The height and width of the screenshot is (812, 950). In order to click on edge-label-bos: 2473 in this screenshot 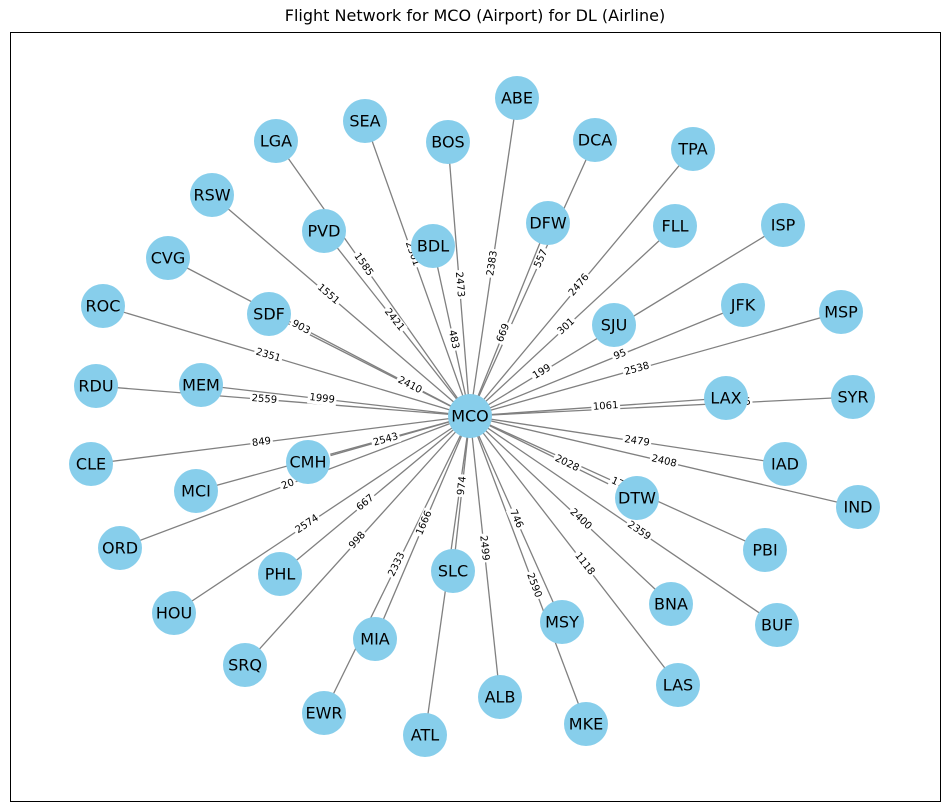, I will do `click(459, 284)`.